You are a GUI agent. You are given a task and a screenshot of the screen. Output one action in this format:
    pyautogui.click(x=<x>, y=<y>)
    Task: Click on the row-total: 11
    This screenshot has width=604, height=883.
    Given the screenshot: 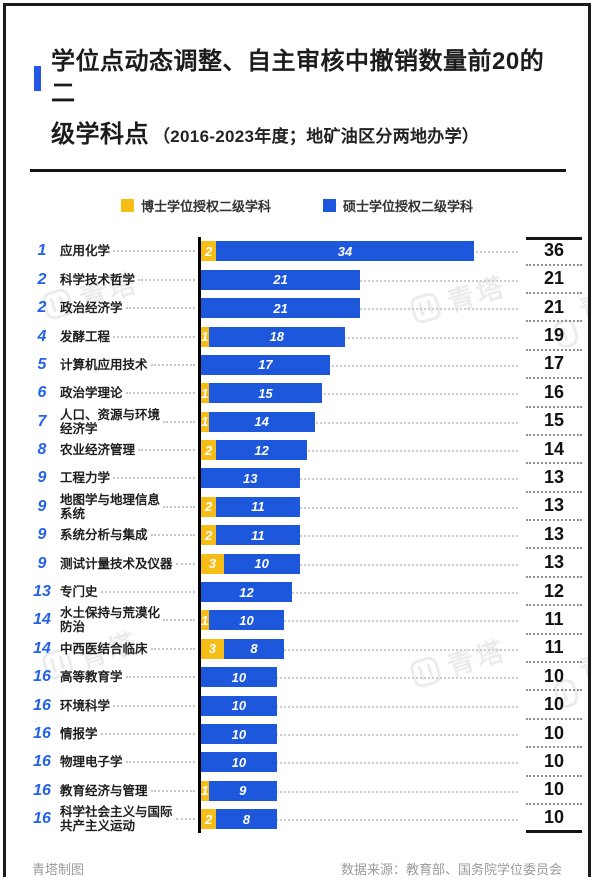 What is the action you would take?
    pyautogui.click(x=554, y=649)
    